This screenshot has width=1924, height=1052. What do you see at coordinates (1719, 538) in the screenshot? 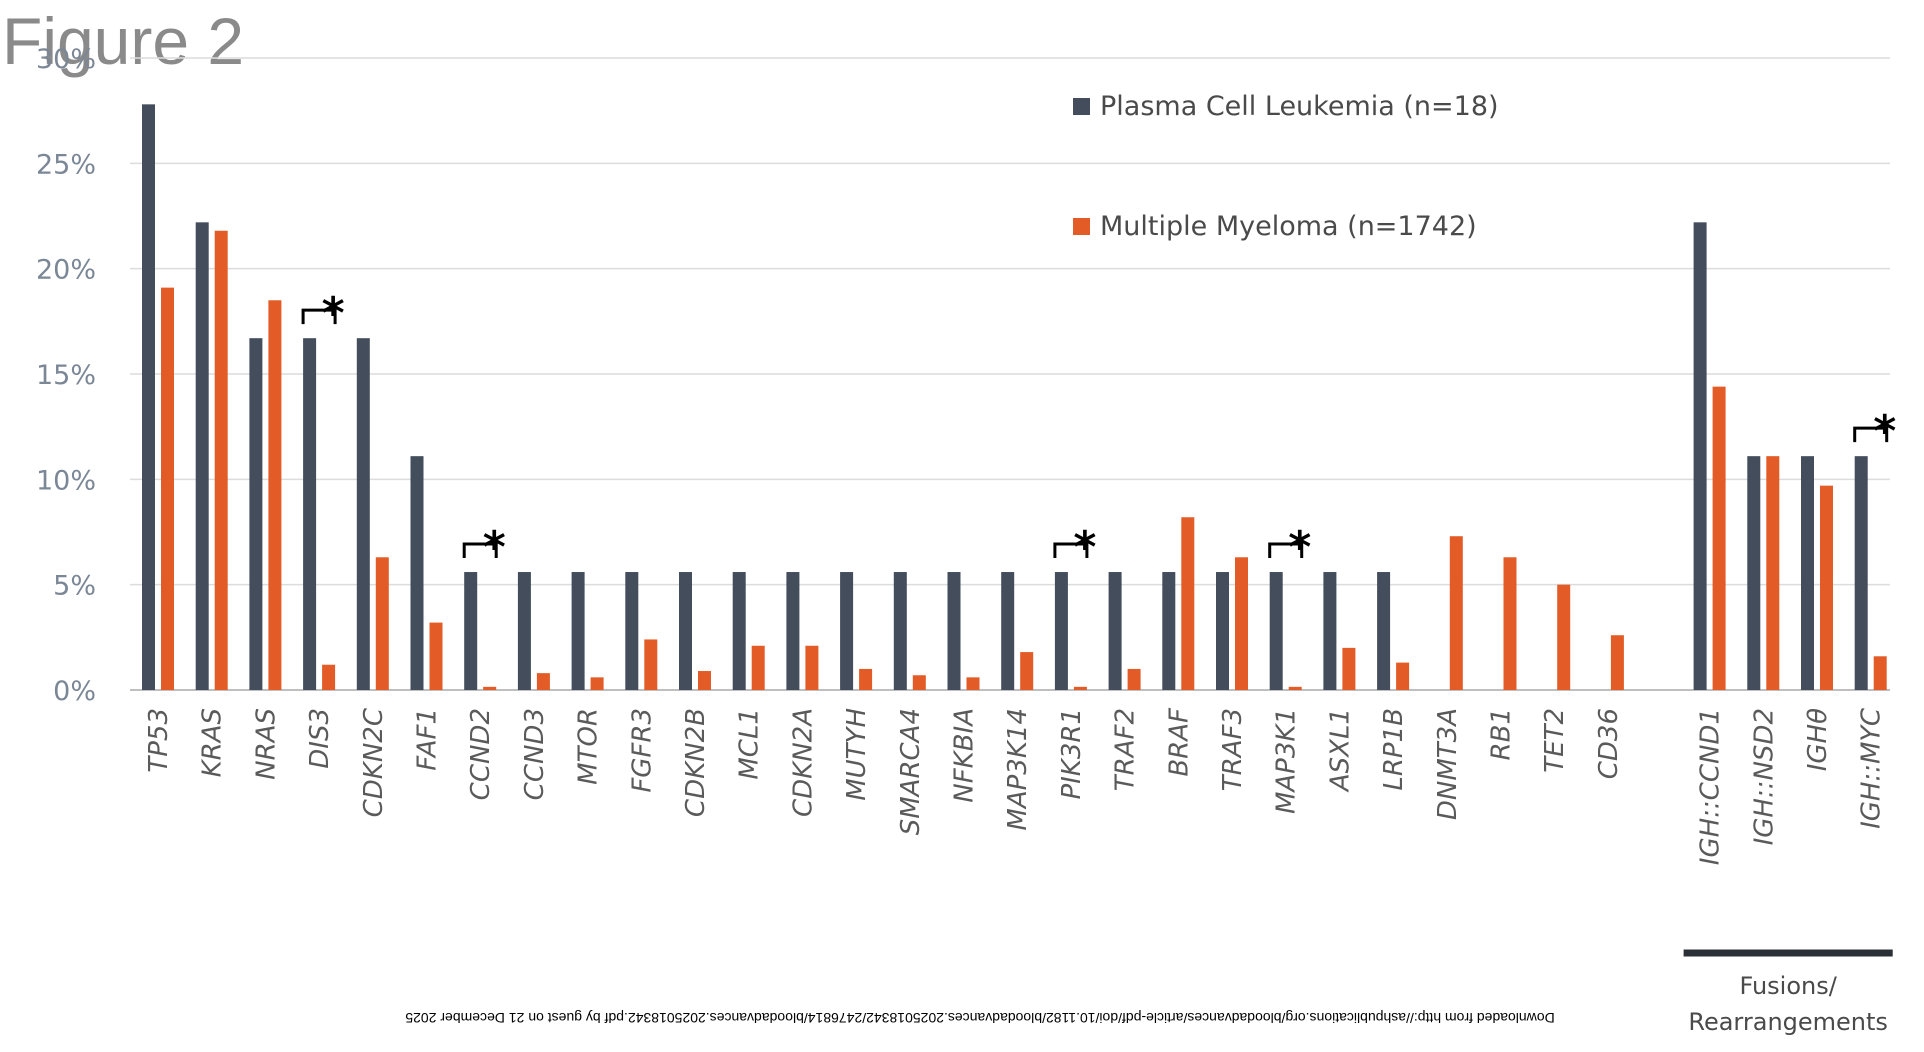
I see `bar-mm-igh::ccnd1` at bounding box center [1719, 538].